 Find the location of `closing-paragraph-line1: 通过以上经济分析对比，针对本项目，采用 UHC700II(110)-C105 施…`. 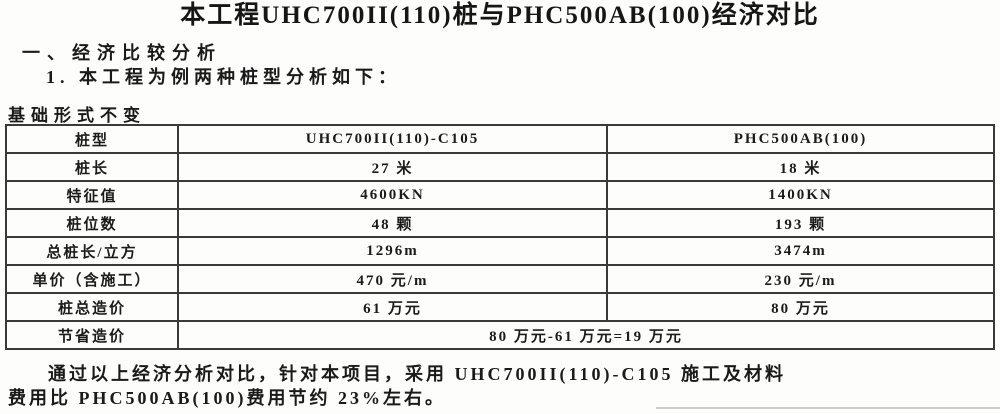

closing-paragraph-line1: 通过以上经济分析对比，针对本项目，采用 UHC700II(110)-C105 施… is located at coordinates (417, 374).